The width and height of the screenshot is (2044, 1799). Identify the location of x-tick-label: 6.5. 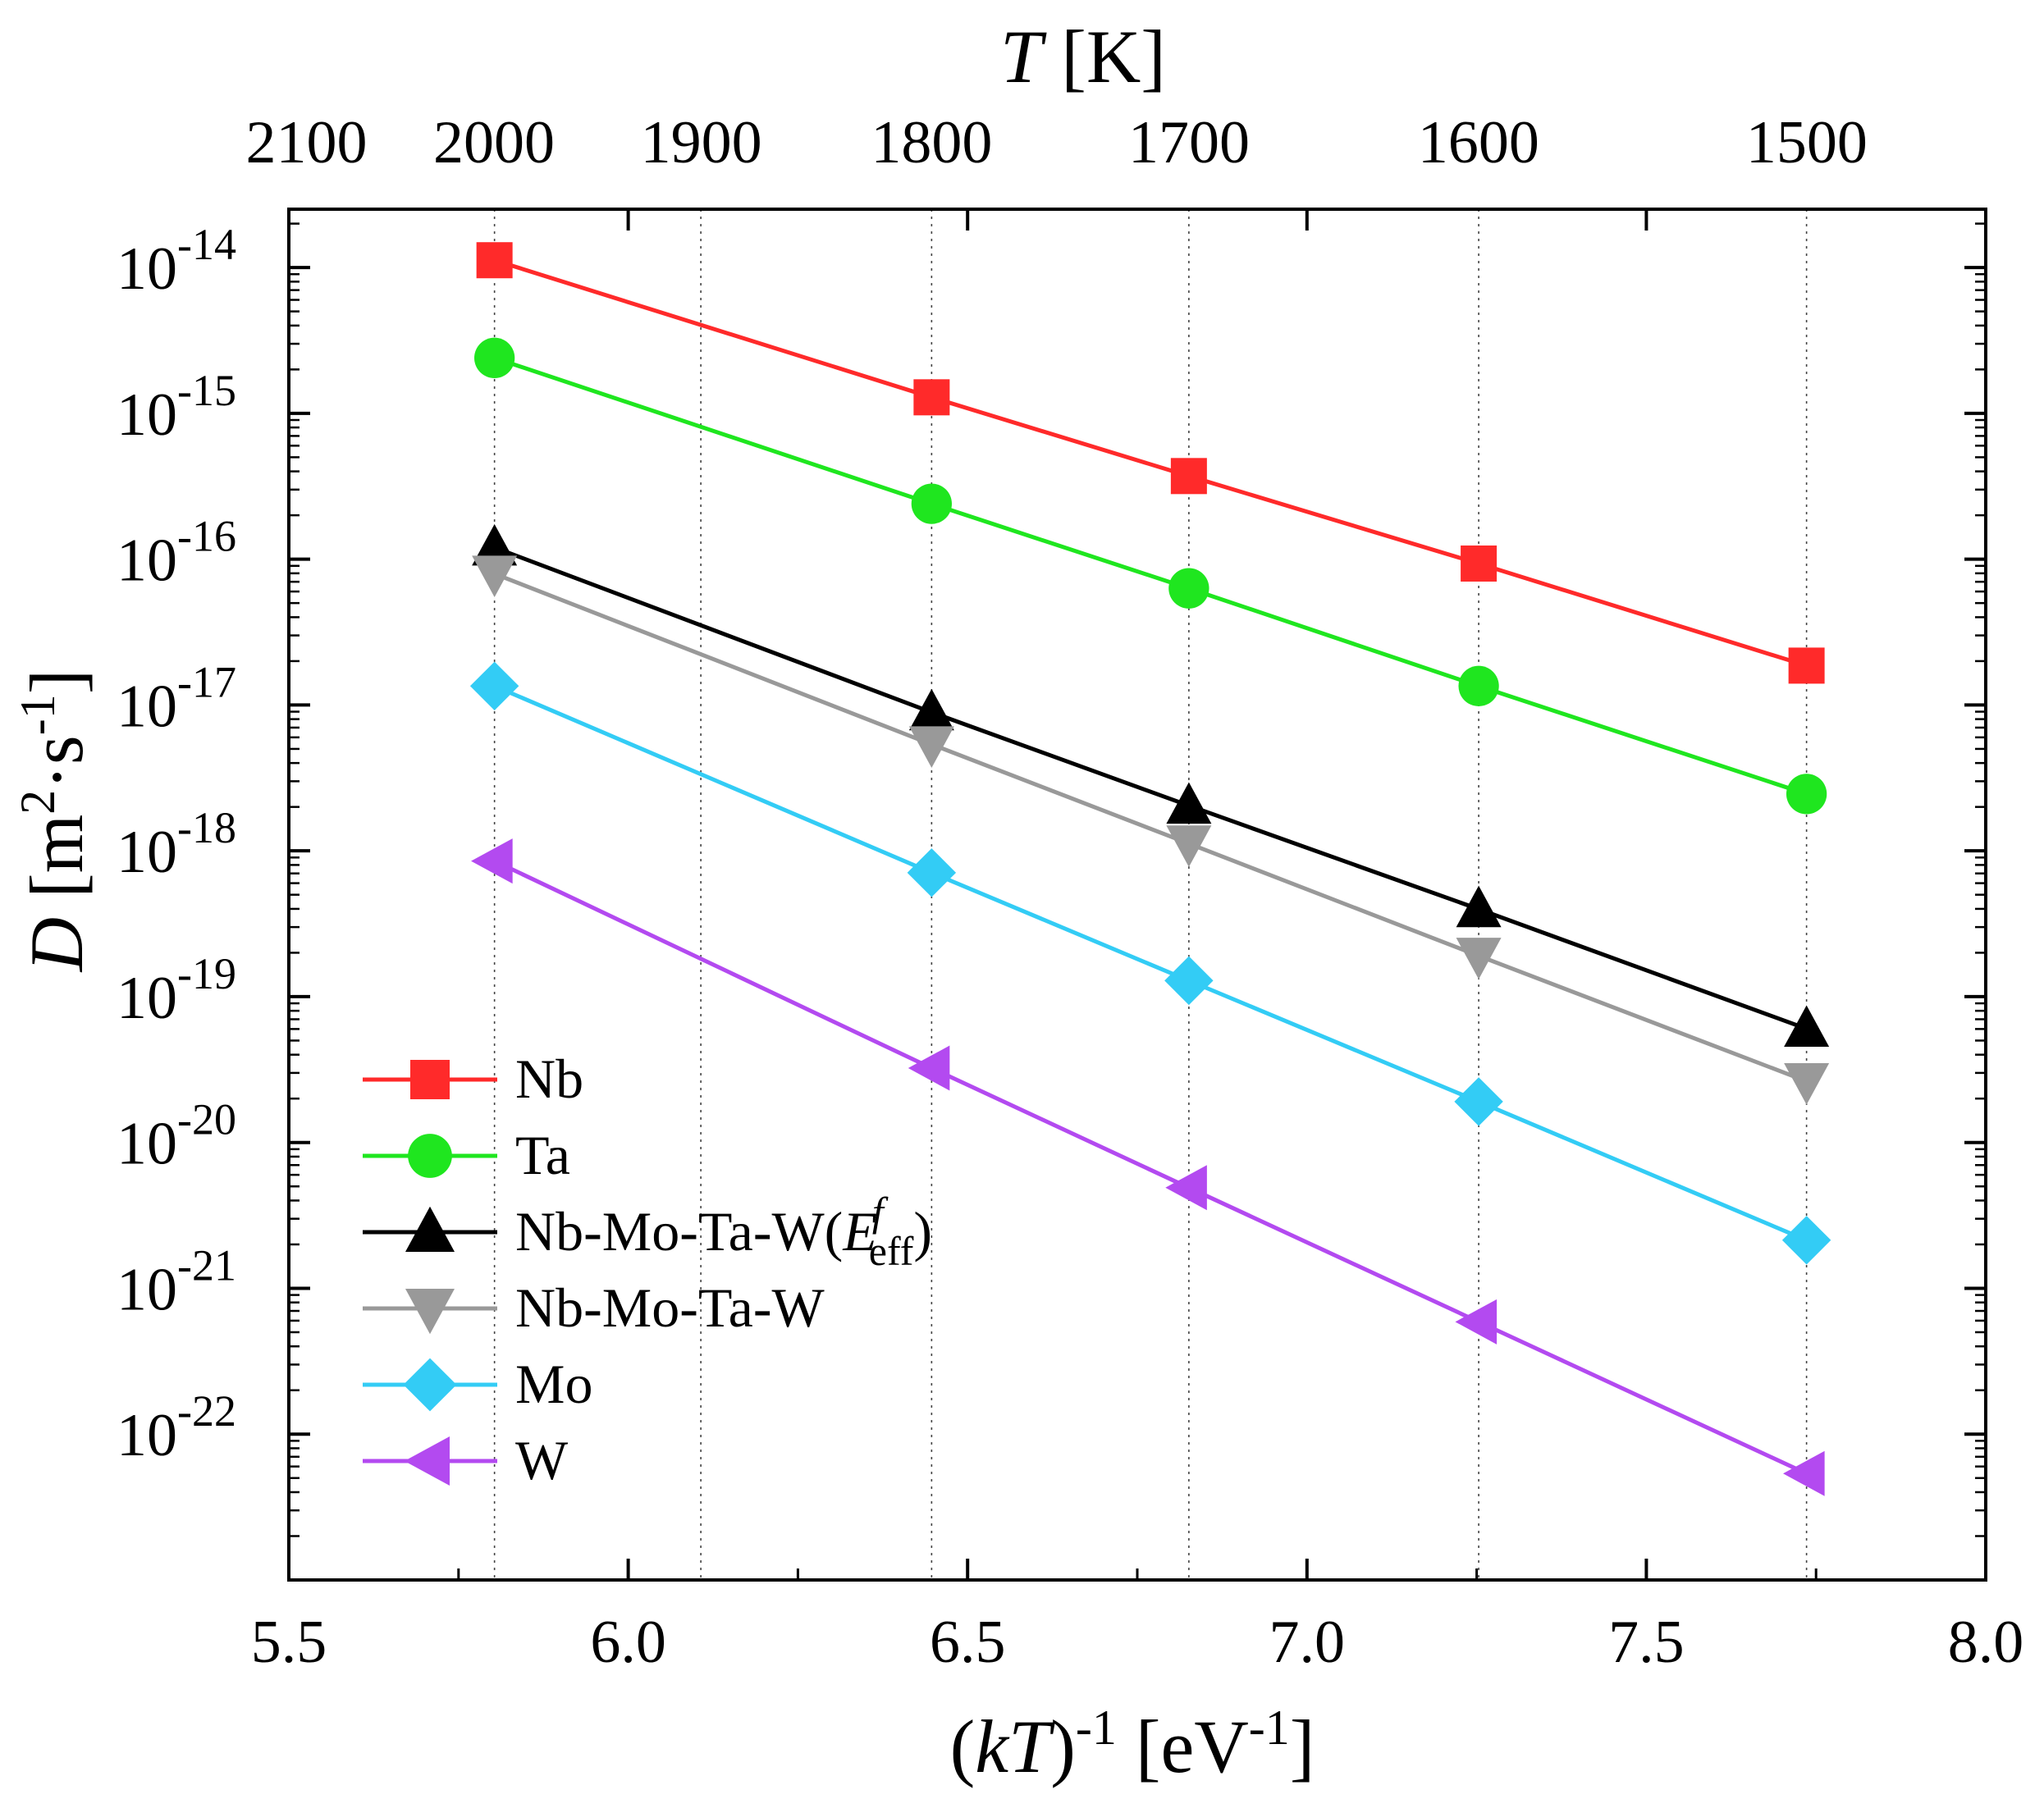
(968, 1642).